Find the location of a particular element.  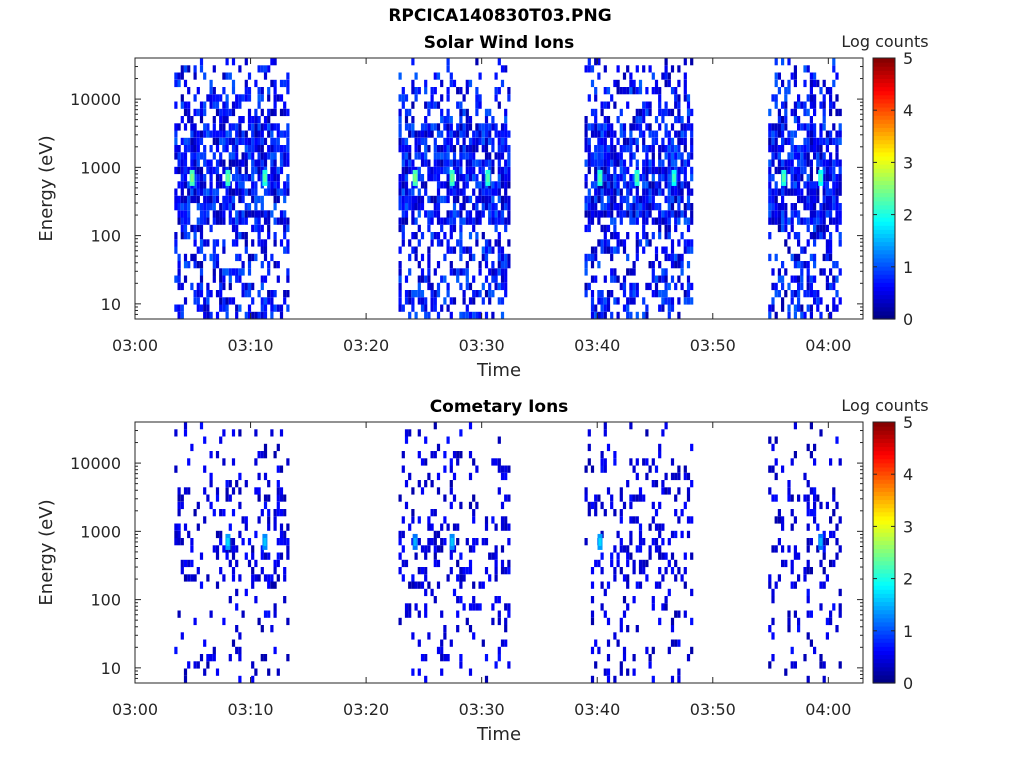

y-tick-label: 100 is located at coordinates (105, 236).